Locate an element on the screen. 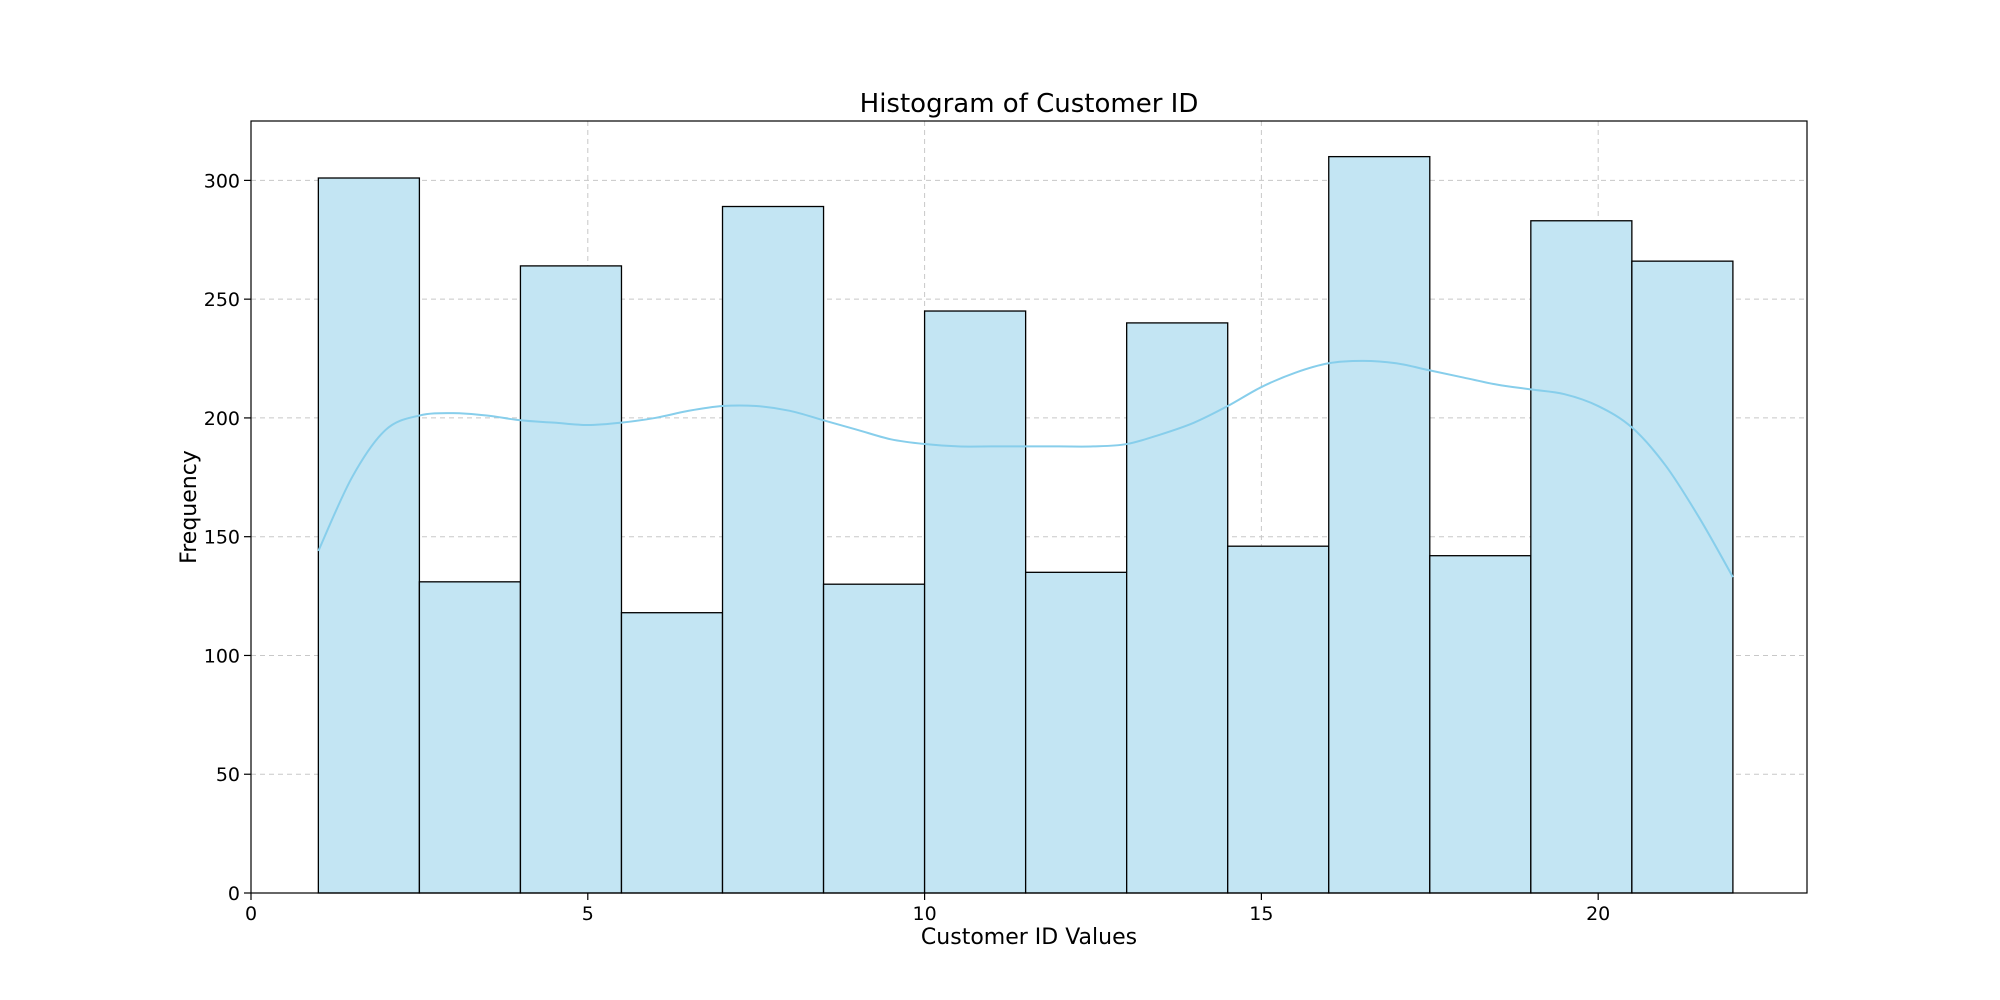  y-tick-label: 300 is located at coordinates (222, 181).